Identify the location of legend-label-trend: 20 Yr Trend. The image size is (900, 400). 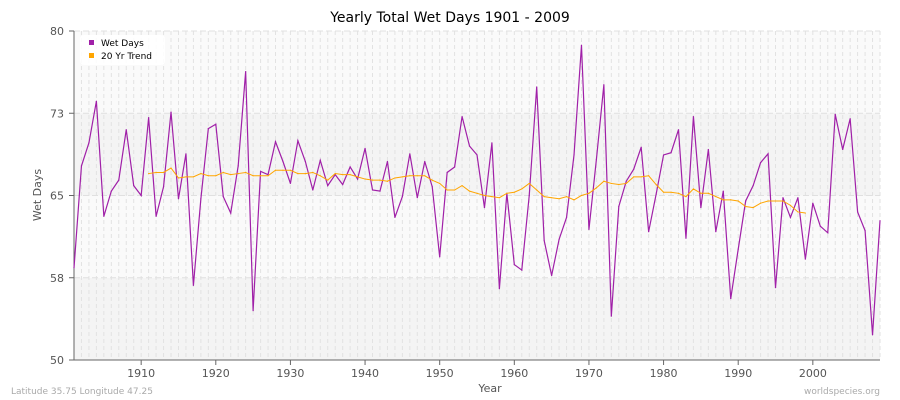
(126, 57).